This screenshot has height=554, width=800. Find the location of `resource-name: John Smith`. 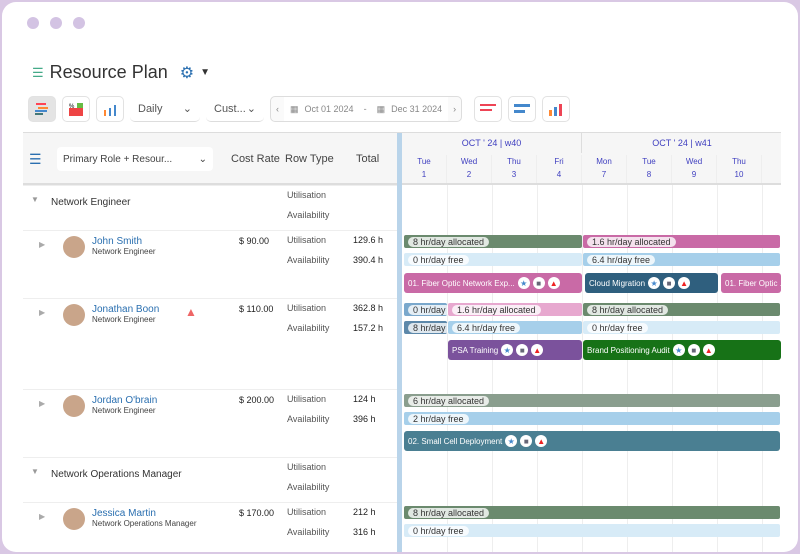

resource-name: John Smith is located at coordinates (117, 241).